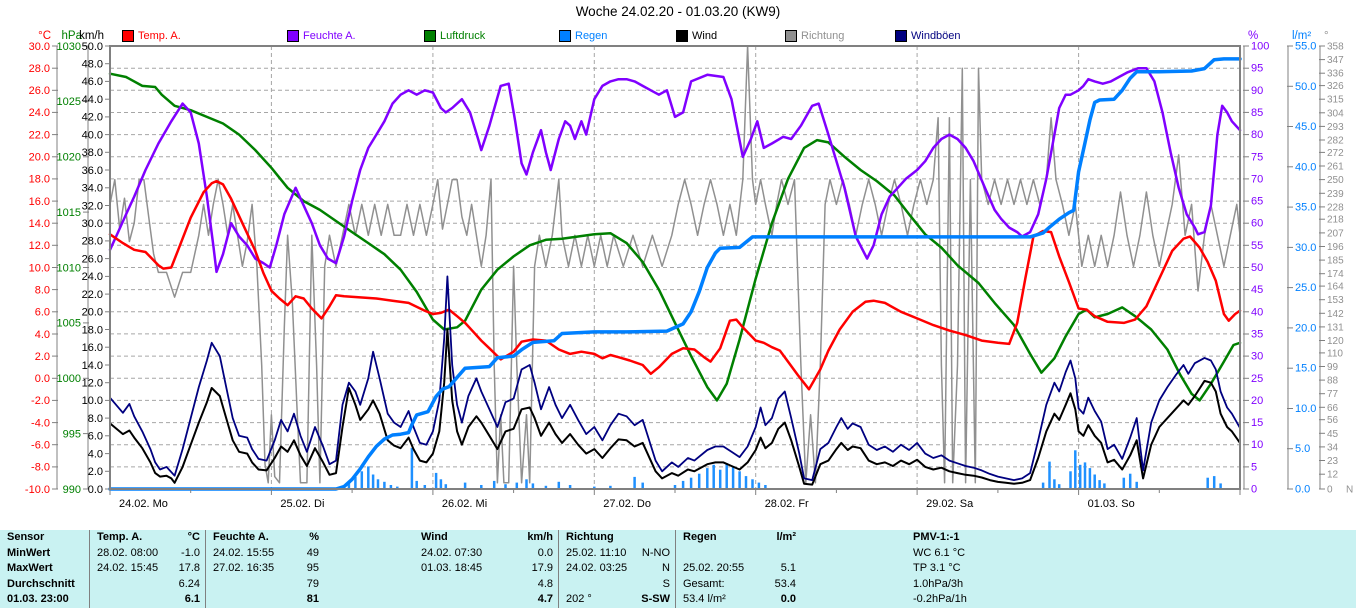 The image size is (1356, 608). Describe the element at coordinates (92, 65) in the screenshot. I see `svg-text: 48.0` at that location.